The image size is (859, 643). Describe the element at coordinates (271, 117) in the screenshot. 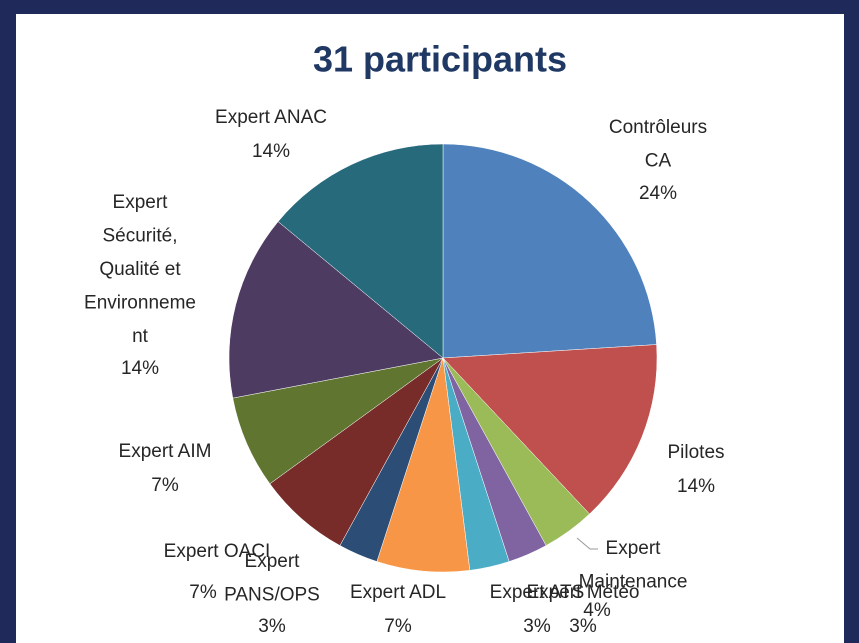

I see `slice-label: Expert ANAC` at that location.